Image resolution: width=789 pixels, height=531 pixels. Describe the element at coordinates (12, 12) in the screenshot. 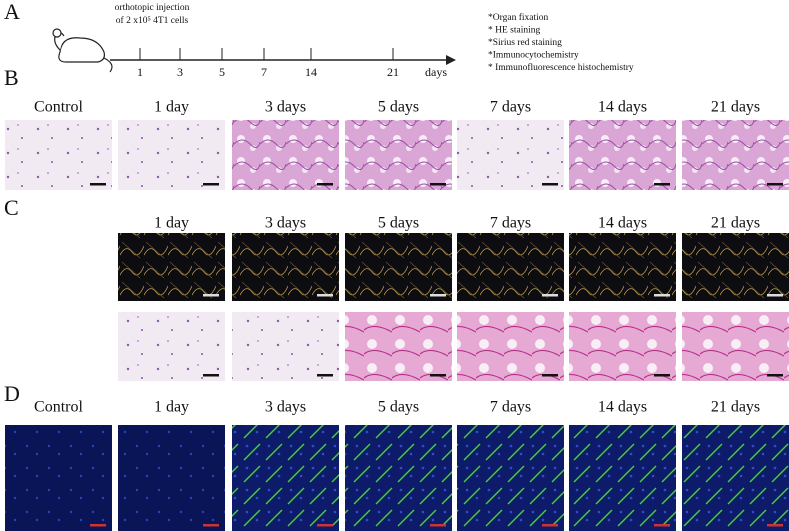

I see `panel-label: A` at that location.